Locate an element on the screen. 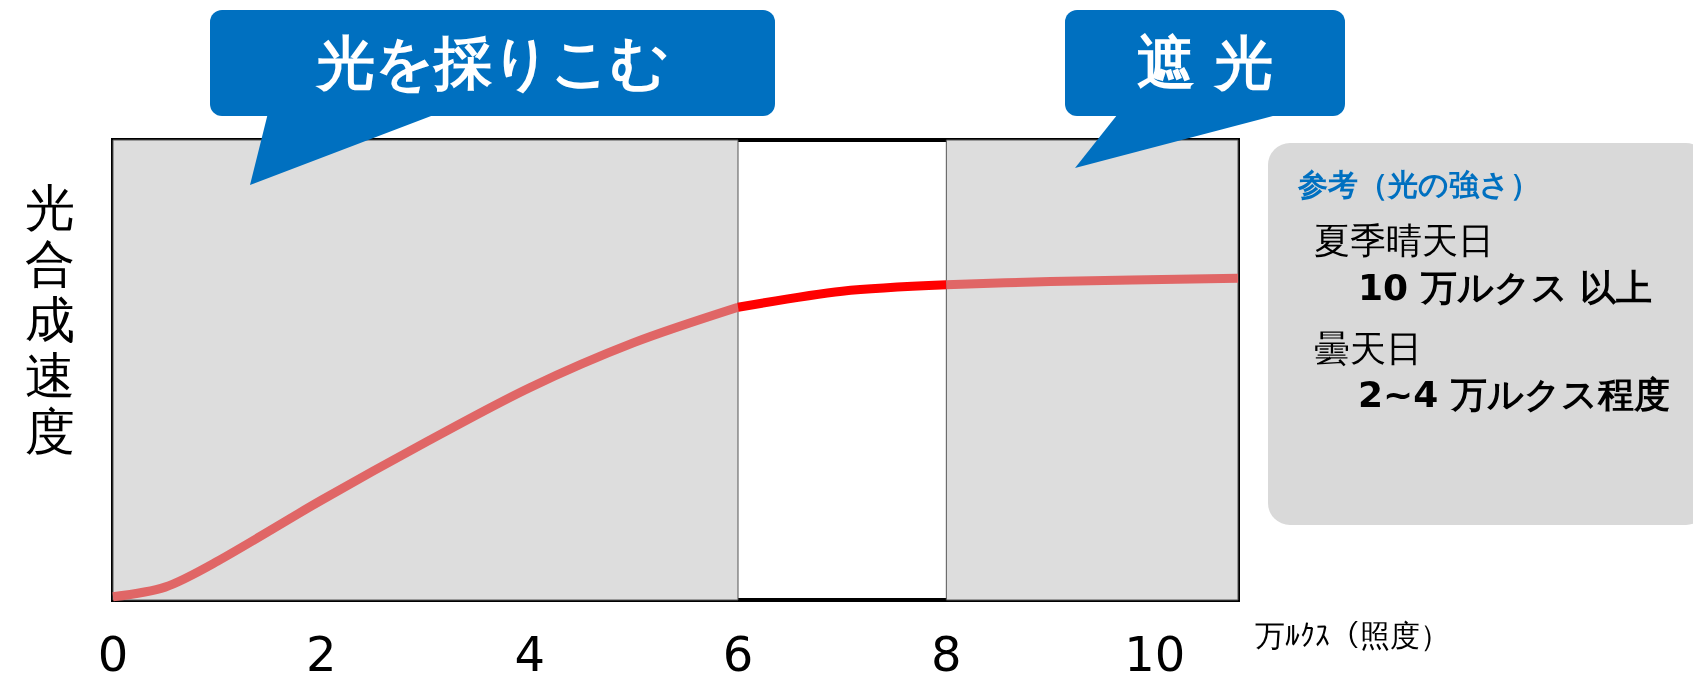 The height and width of the screenshot is (692, 1693). x-axis-title: 万ﾙｸｽ（照度） is located at coordinates (1352, 635).